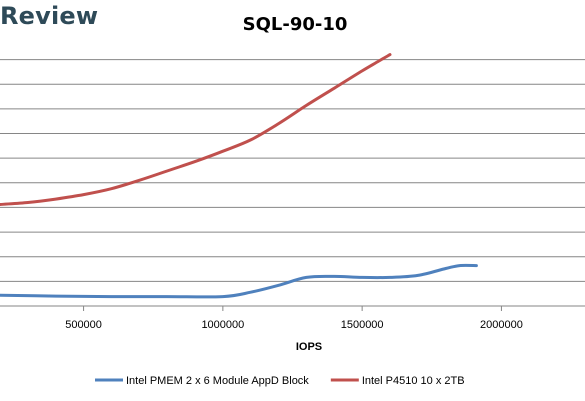 The height and width of the screenshot is (401, 585). Describe the element at coordinates (501, 325) in the screenshot. I see `x-tick-label: 2000000` at that location.